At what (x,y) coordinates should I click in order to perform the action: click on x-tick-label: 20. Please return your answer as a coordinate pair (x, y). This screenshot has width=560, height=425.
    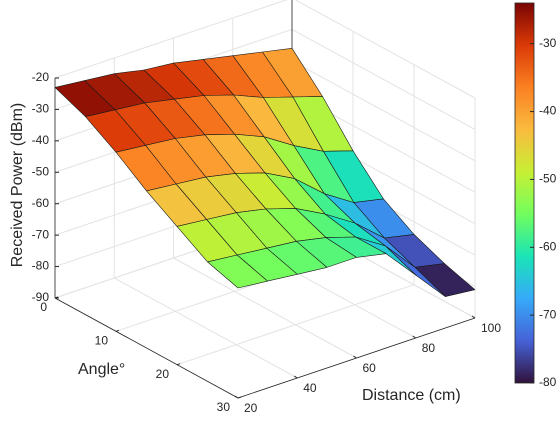
    Looking at the image, I should click on (251, 408).